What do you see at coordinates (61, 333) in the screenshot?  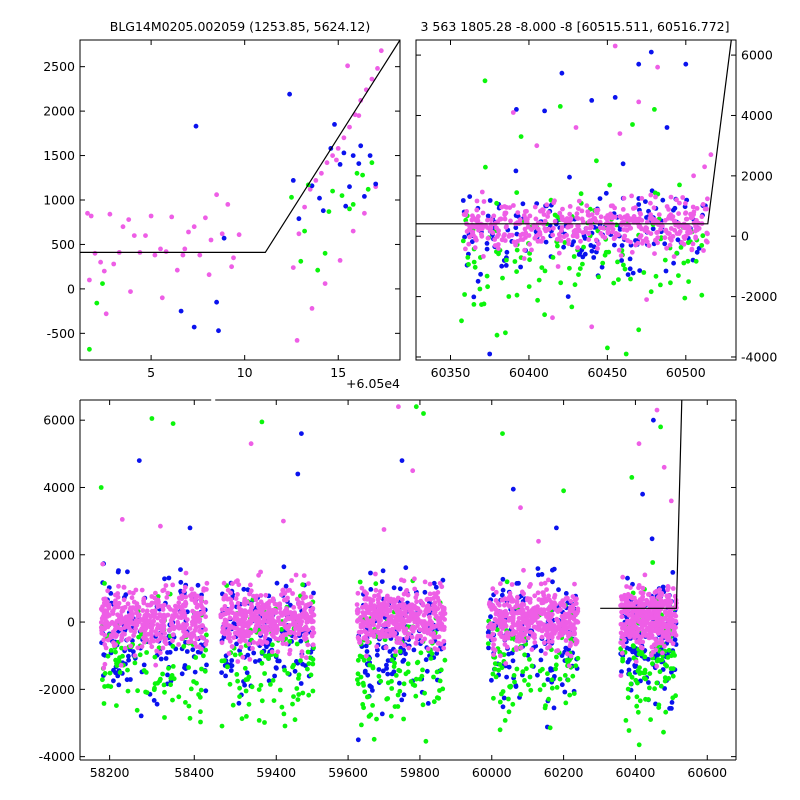 I see `top-left-ytick-label: -500` at bounding box center [61, 333].